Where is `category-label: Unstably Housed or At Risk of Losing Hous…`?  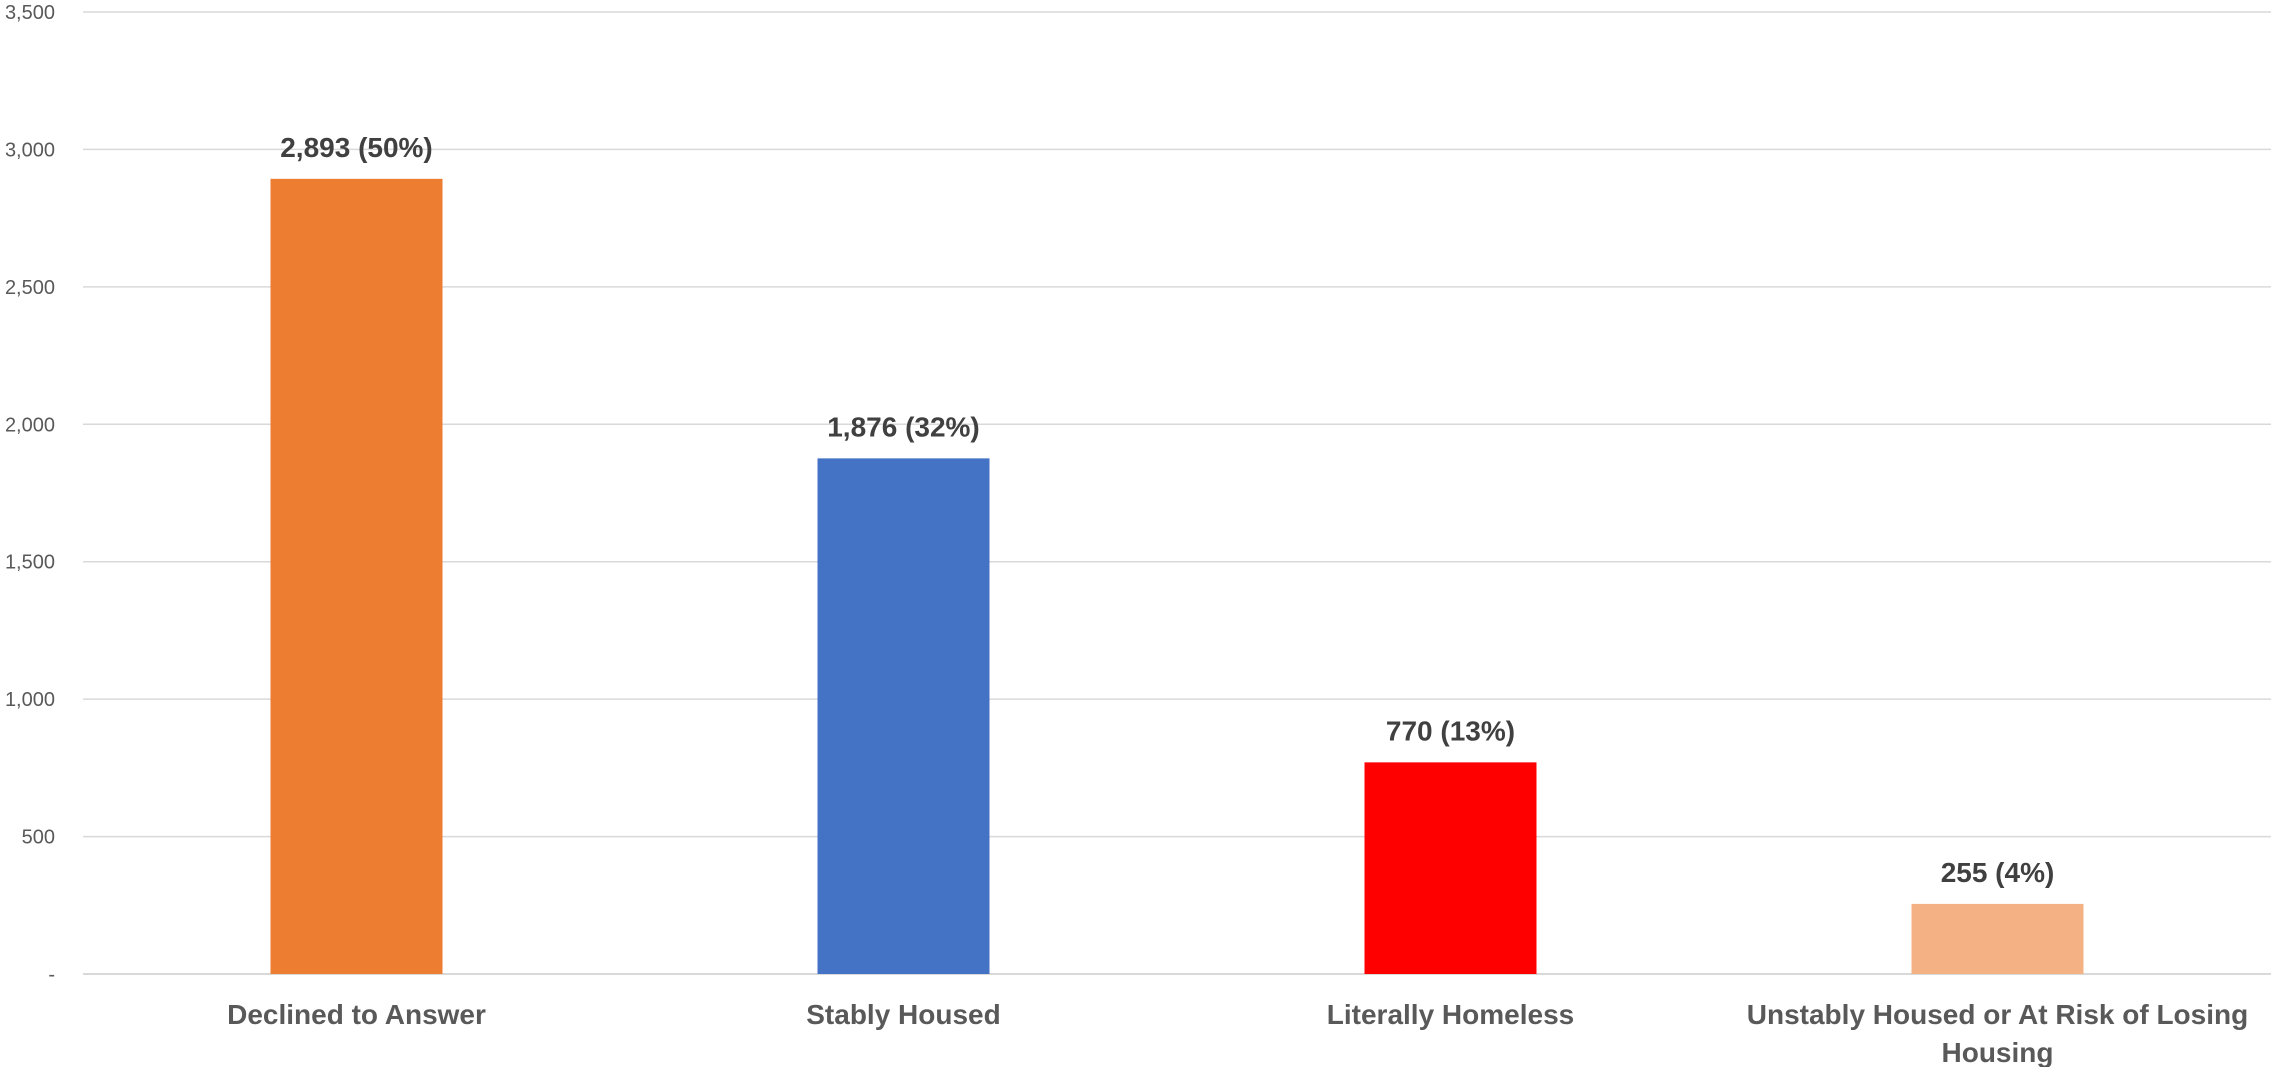
category-label: Unstably Housed or At Risk of Losing Hous… is located at coordinates (1997, 1033).